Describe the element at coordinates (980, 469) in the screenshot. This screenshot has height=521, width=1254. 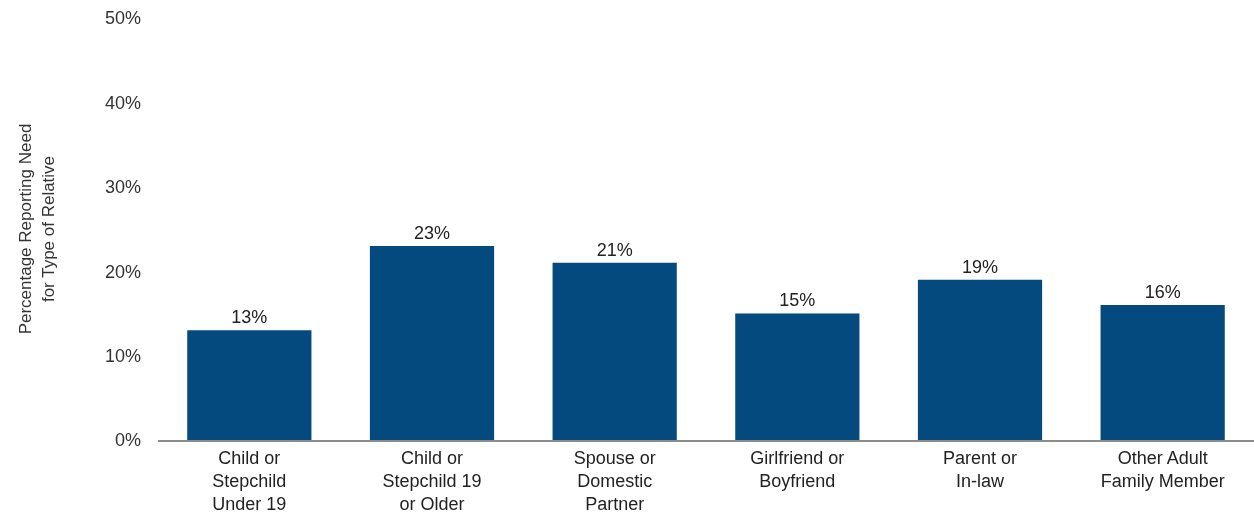
I see `x-tick-label: Parent or In-law` at that location.